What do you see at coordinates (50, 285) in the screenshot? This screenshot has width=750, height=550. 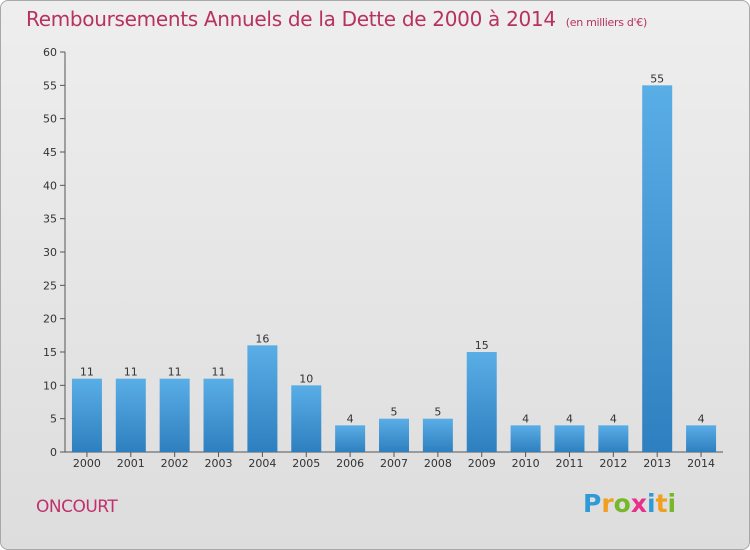 I see `y-tick-label: 25` at bounding box center [50, 285].